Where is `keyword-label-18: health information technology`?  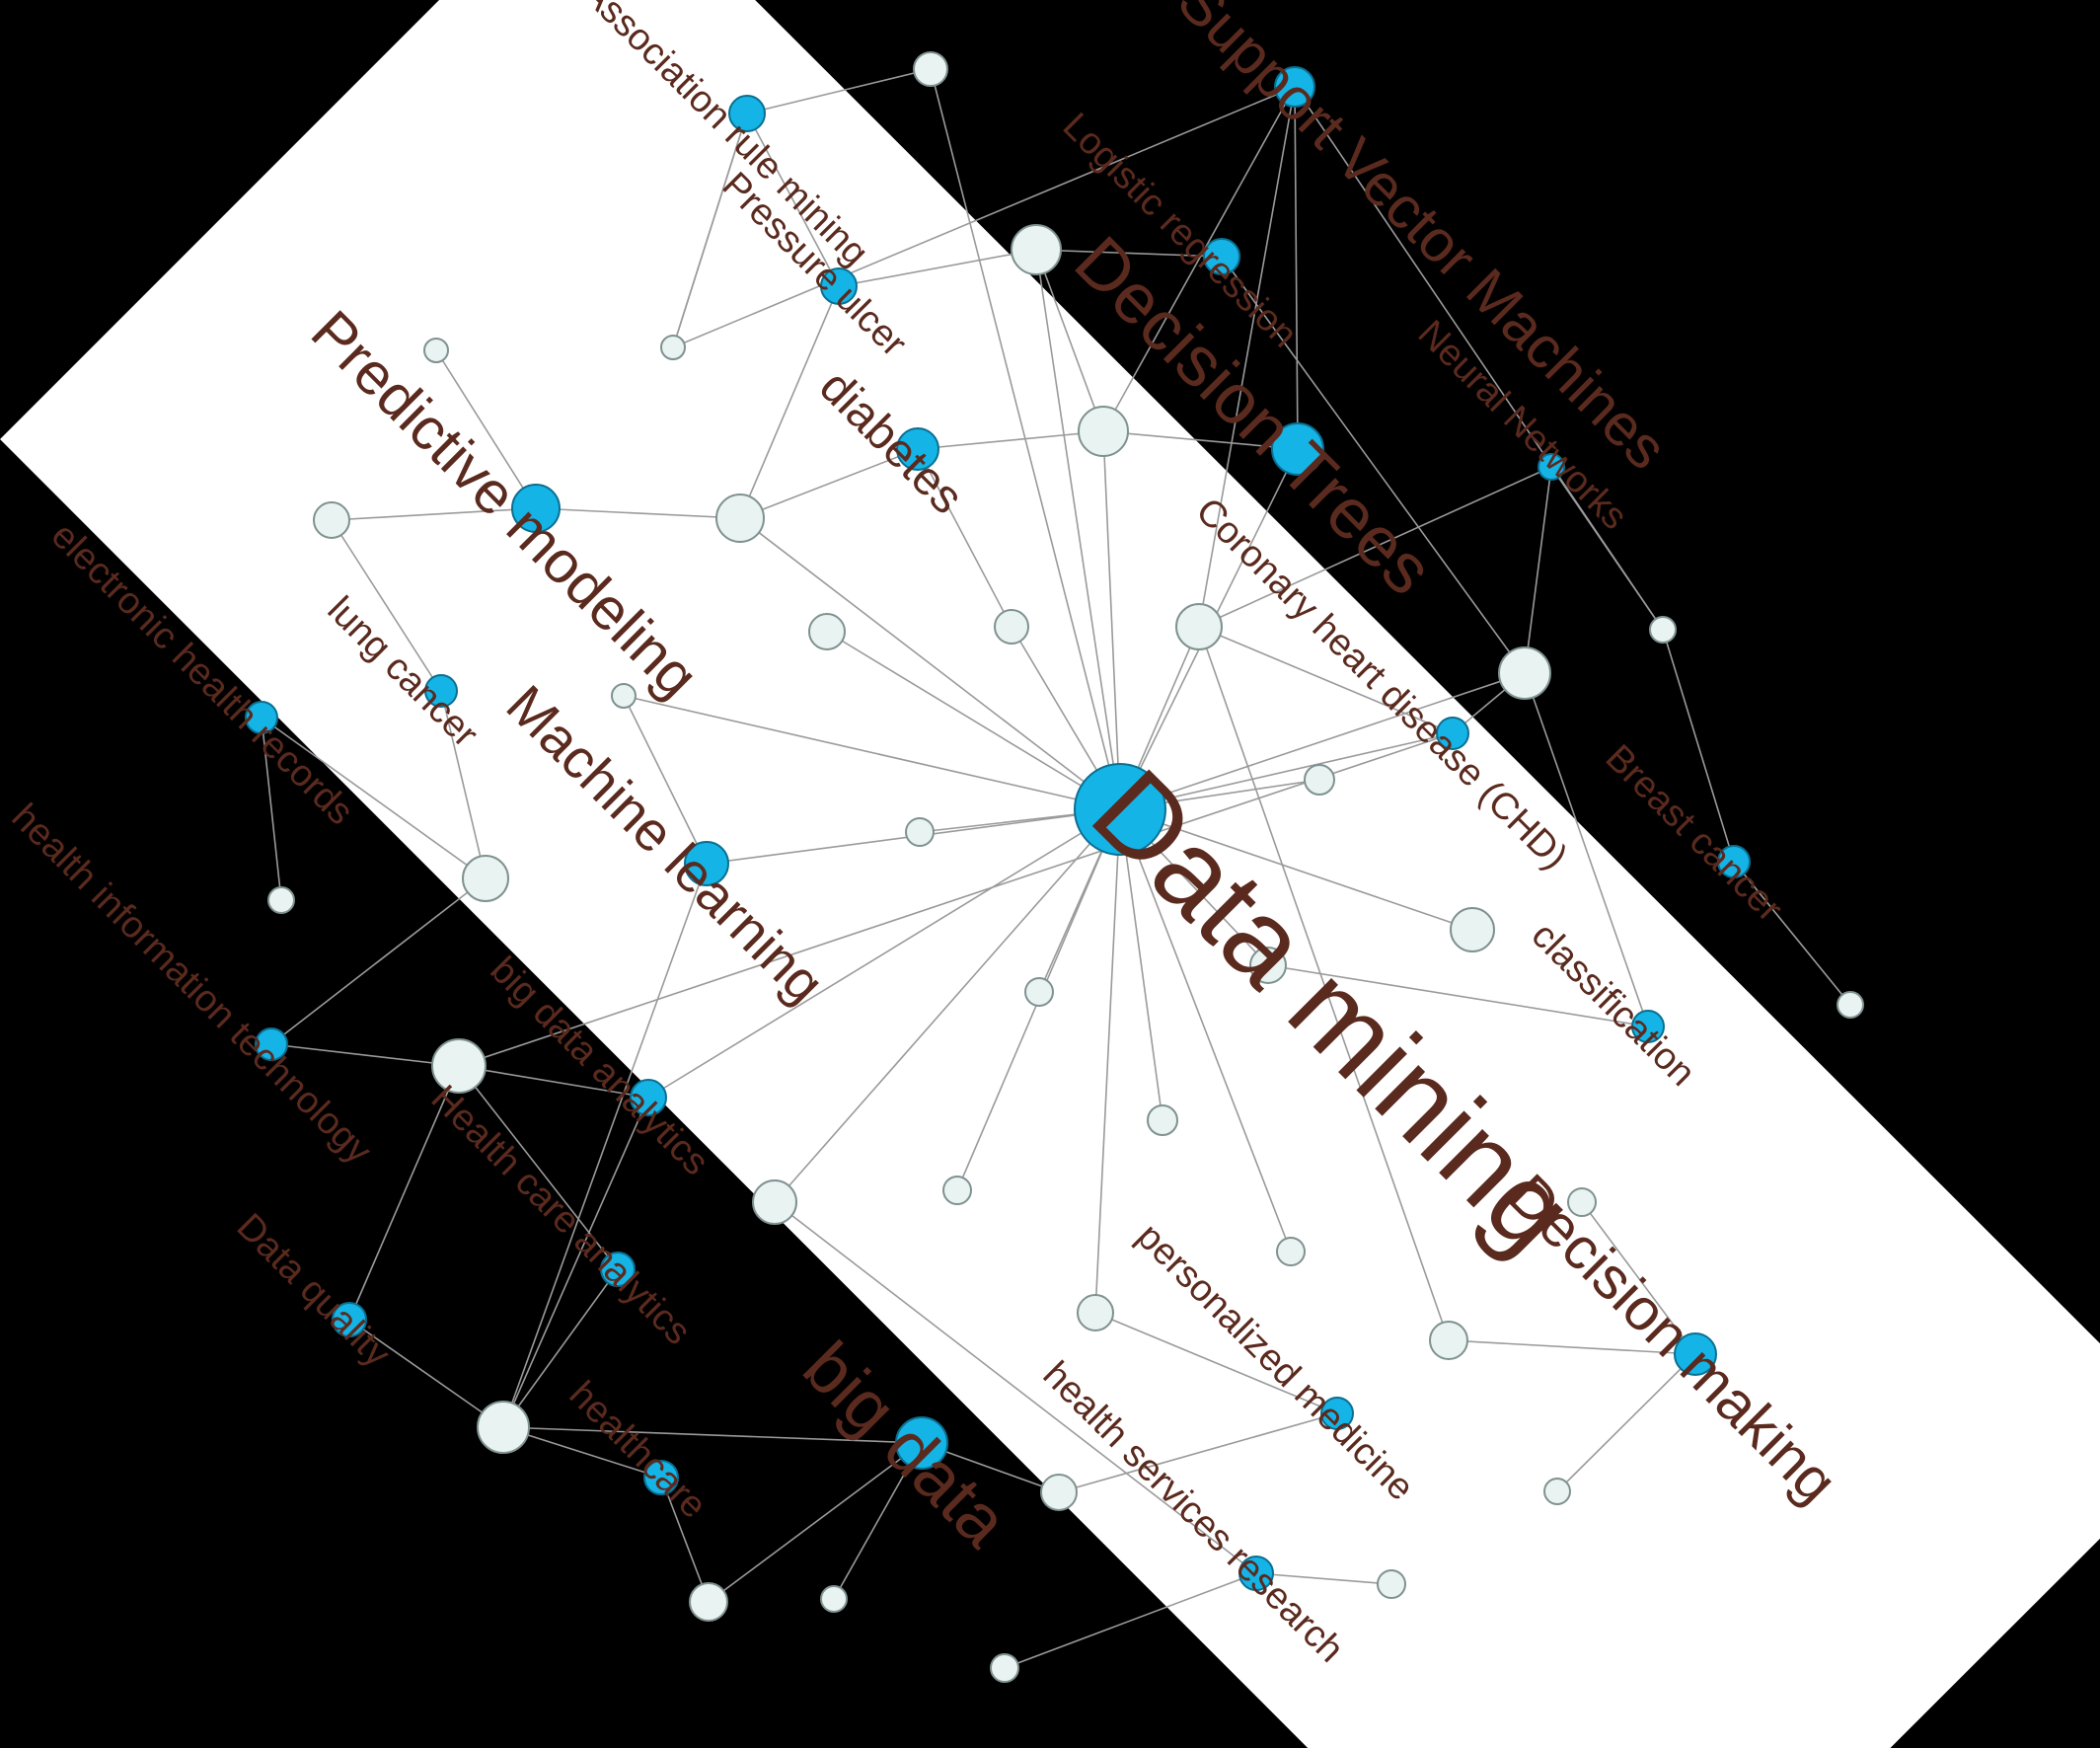 keyword-label-18: health information technology is located at coordinates (192, 985).